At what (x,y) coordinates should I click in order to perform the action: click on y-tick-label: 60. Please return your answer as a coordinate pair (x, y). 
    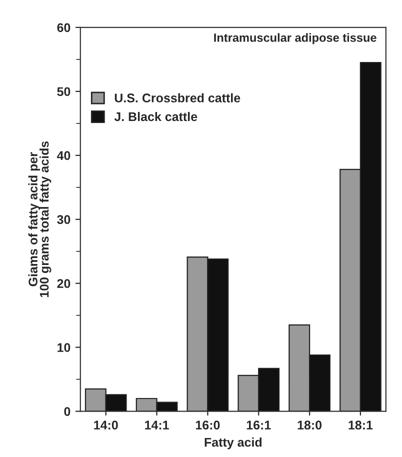
    Looking at the image, I should click on (63, 27).